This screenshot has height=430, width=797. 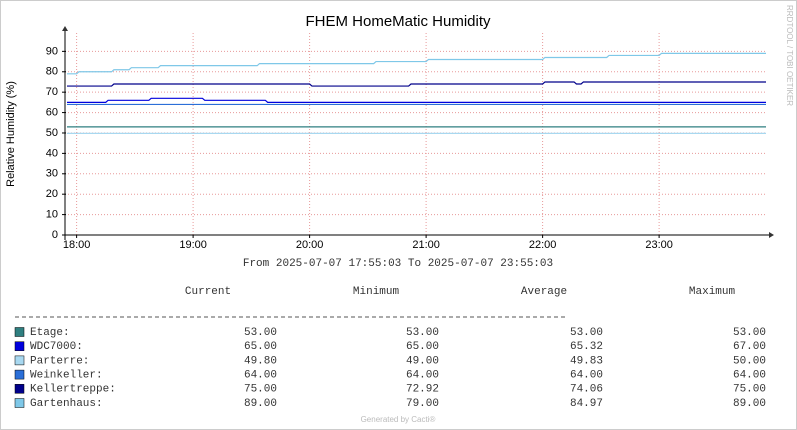 I want to click on y-tick-label: 40, so click(x=52, y=153).